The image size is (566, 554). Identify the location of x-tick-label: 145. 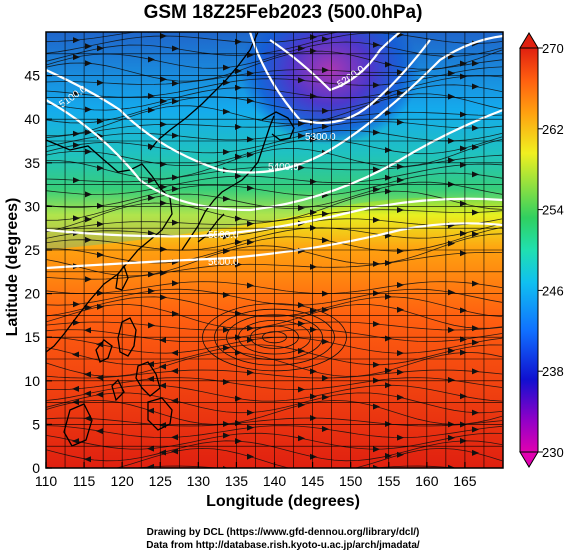
(313, 481).